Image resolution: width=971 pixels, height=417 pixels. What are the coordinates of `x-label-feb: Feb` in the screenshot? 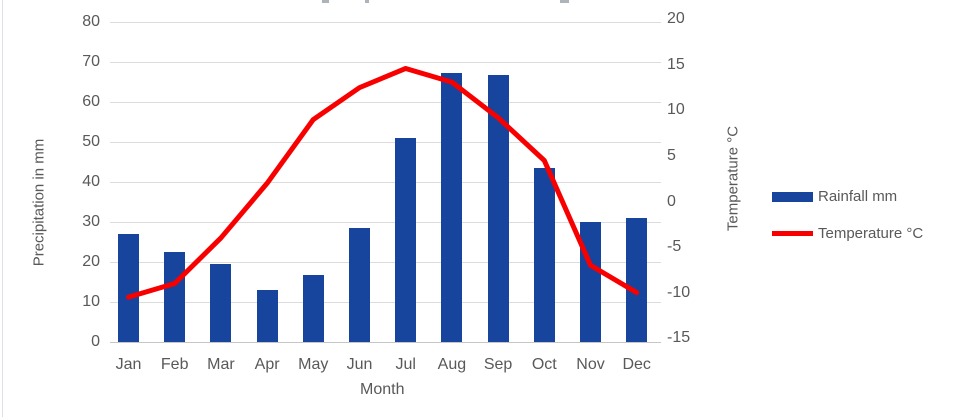 It's located at (174, 364).